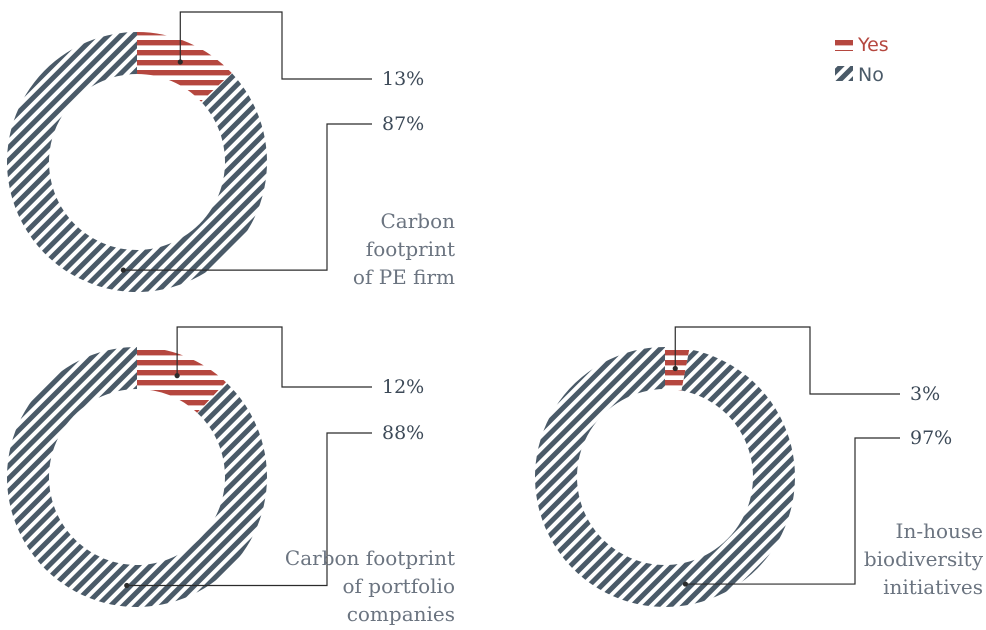 The height and width of the screenshot is (630, 986). Describe the element at coordinates (398, 586) in the screenshot. I see `chart-title-line: of portfolio` at that location.